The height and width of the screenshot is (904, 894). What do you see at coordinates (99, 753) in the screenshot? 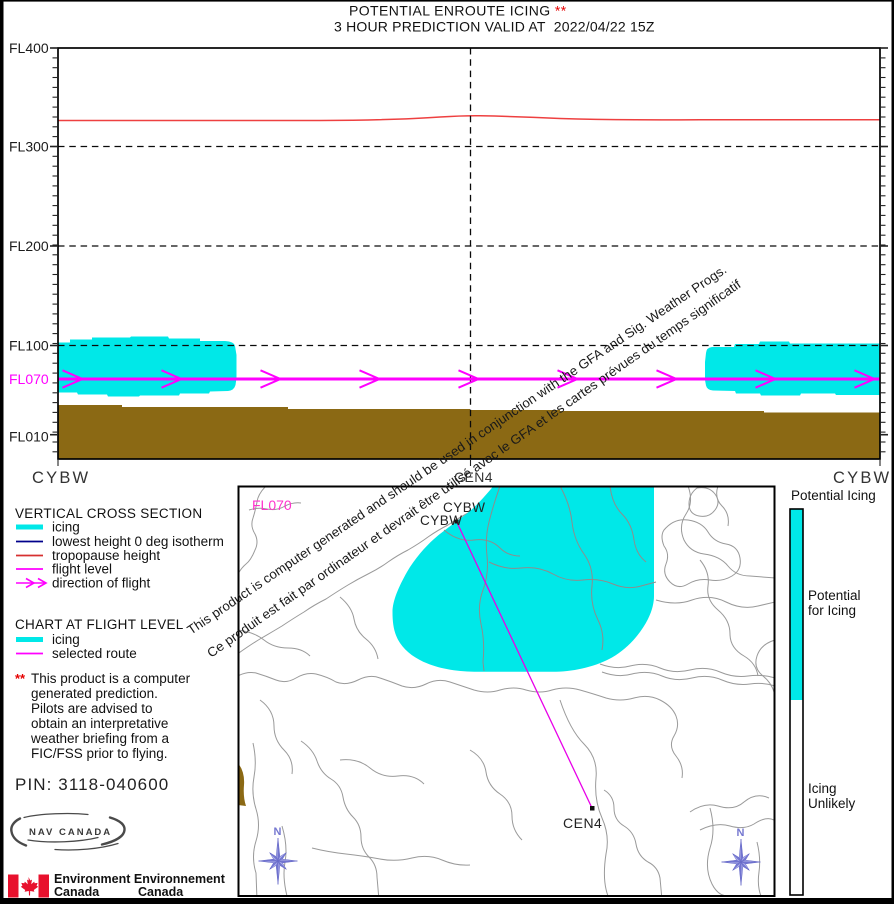
I see `svg-text: FIC/FSS prior to flying.` at bounding box center [99, 753].